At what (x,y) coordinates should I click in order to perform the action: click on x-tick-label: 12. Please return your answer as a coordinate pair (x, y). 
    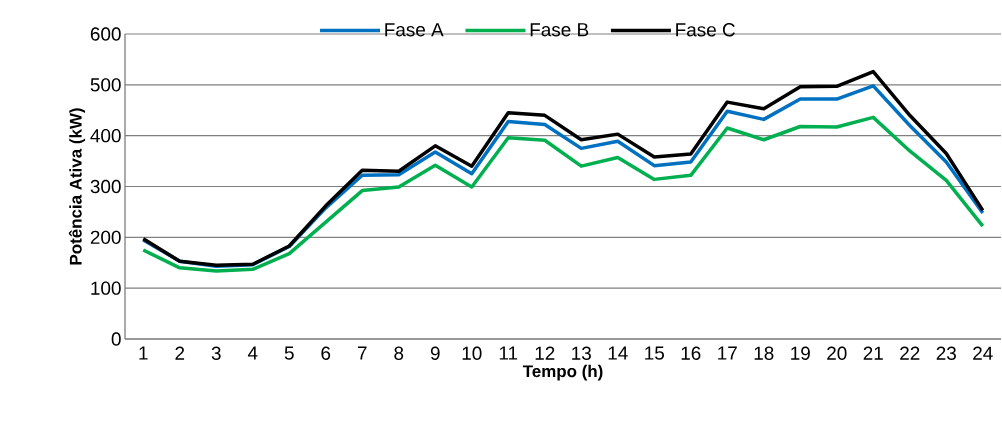
    Looking at the image, I should click on (545, 353).